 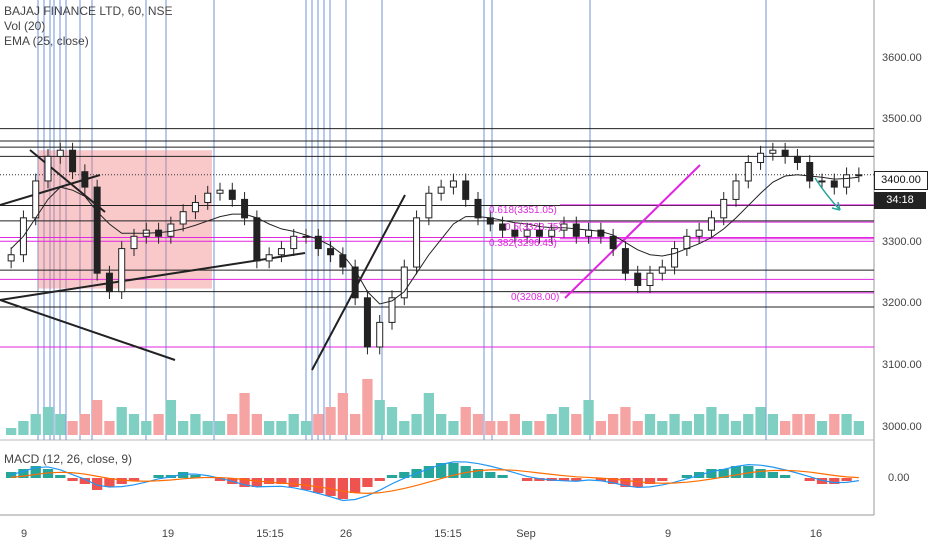 I want to click on price-tick: 3500.00, so click(x=902, y=119).